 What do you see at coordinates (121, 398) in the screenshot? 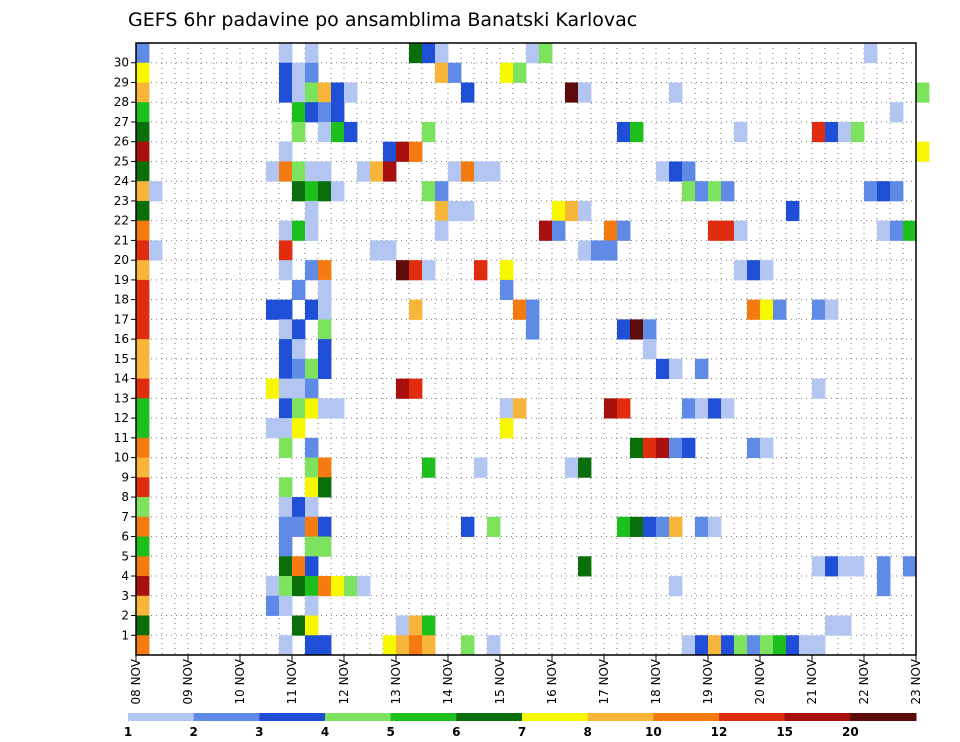
I see `y-tick-label: 13` at bounding box center [121, 398].